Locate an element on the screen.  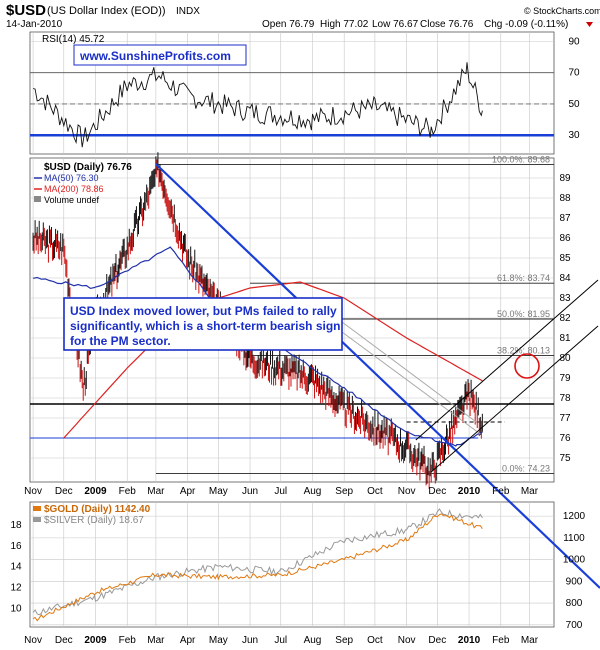
main-tick-label: 78 is located at coordinates (565, 398).